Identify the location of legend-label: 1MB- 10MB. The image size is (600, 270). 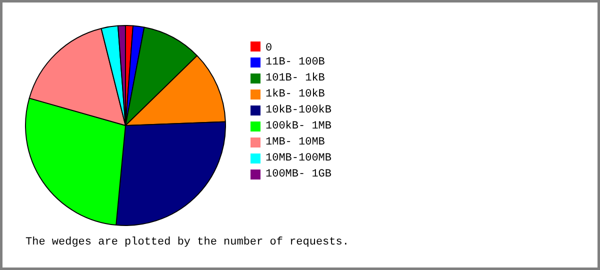
(296, 142).